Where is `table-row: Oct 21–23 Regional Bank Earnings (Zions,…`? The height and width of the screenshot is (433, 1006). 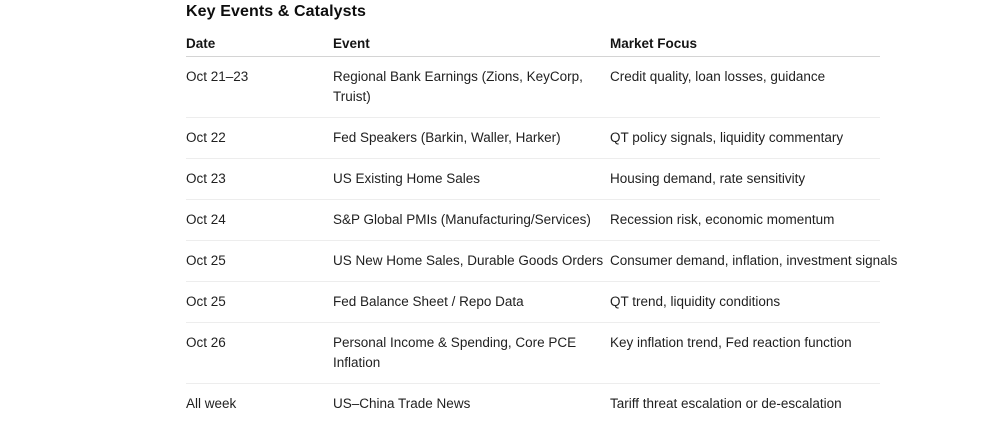
table-row: Oct 21–23 Regional Bank Earnings (Zions,… is located at coordinates (533, 87).